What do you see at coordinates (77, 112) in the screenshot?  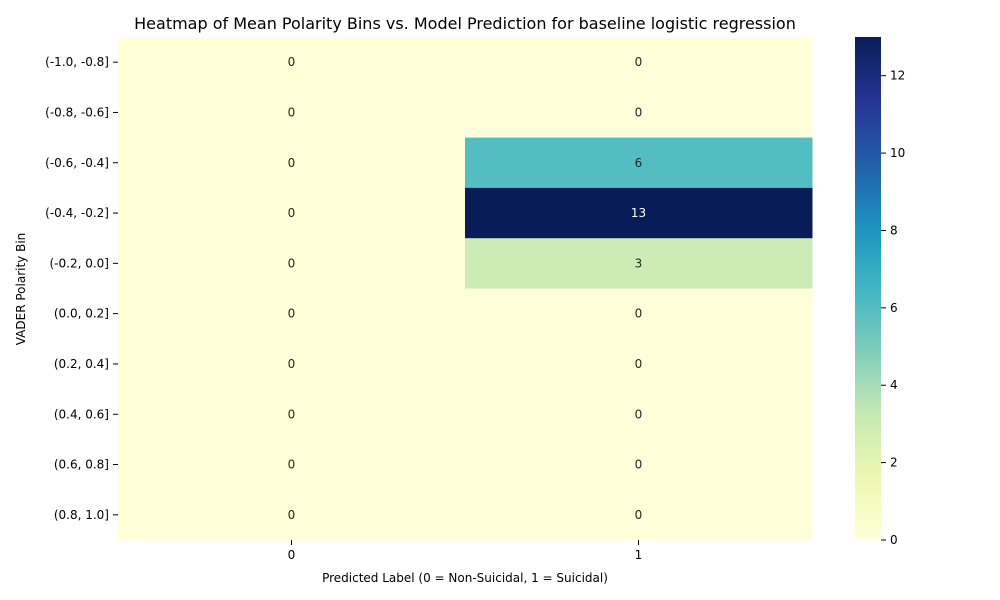 I see `y-tick-label: (-0.8, -0.6]` at bounding box center [77, 112].